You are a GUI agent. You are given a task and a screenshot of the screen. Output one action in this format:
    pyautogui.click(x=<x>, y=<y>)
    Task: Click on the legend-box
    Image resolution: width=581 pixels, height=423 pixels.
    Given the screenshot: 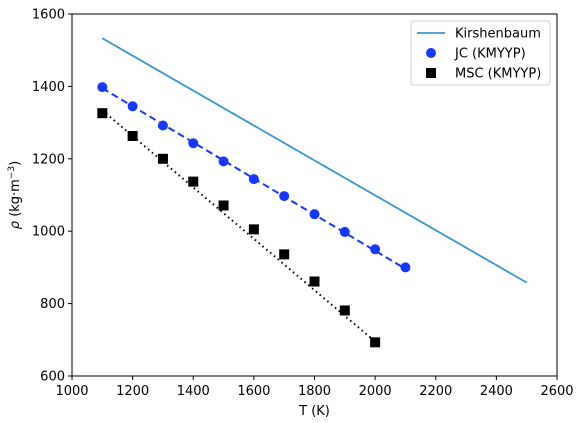 What is the action you would take?
    pyautogui.click(x=480, y=53)
    